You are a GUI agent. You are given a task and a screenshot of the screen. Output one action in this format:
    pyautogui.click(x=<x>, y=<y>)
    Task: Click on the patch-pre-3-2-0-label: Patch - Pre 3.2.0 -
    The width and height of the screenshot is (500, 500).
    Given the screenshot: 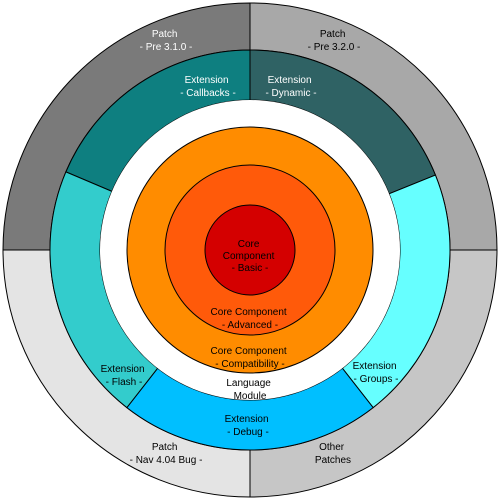 What is the action you would take?
    pyautogui.click(x=334, y=41)
    